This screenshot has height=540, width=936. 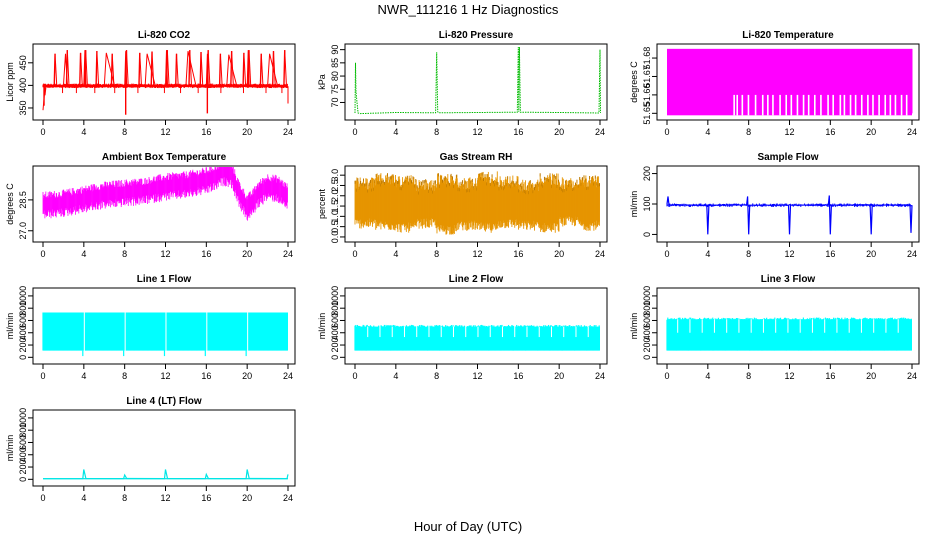 I want to click on y-tick-label: 1.5, so click(x=335, y=206).